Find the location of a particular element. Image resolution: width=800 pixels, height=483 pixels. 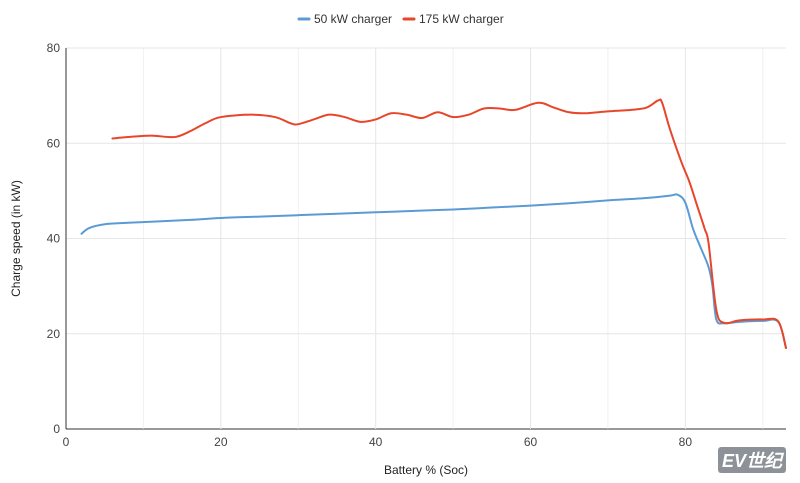

y-tick-label: 20 is located at coordinates (54, 334).